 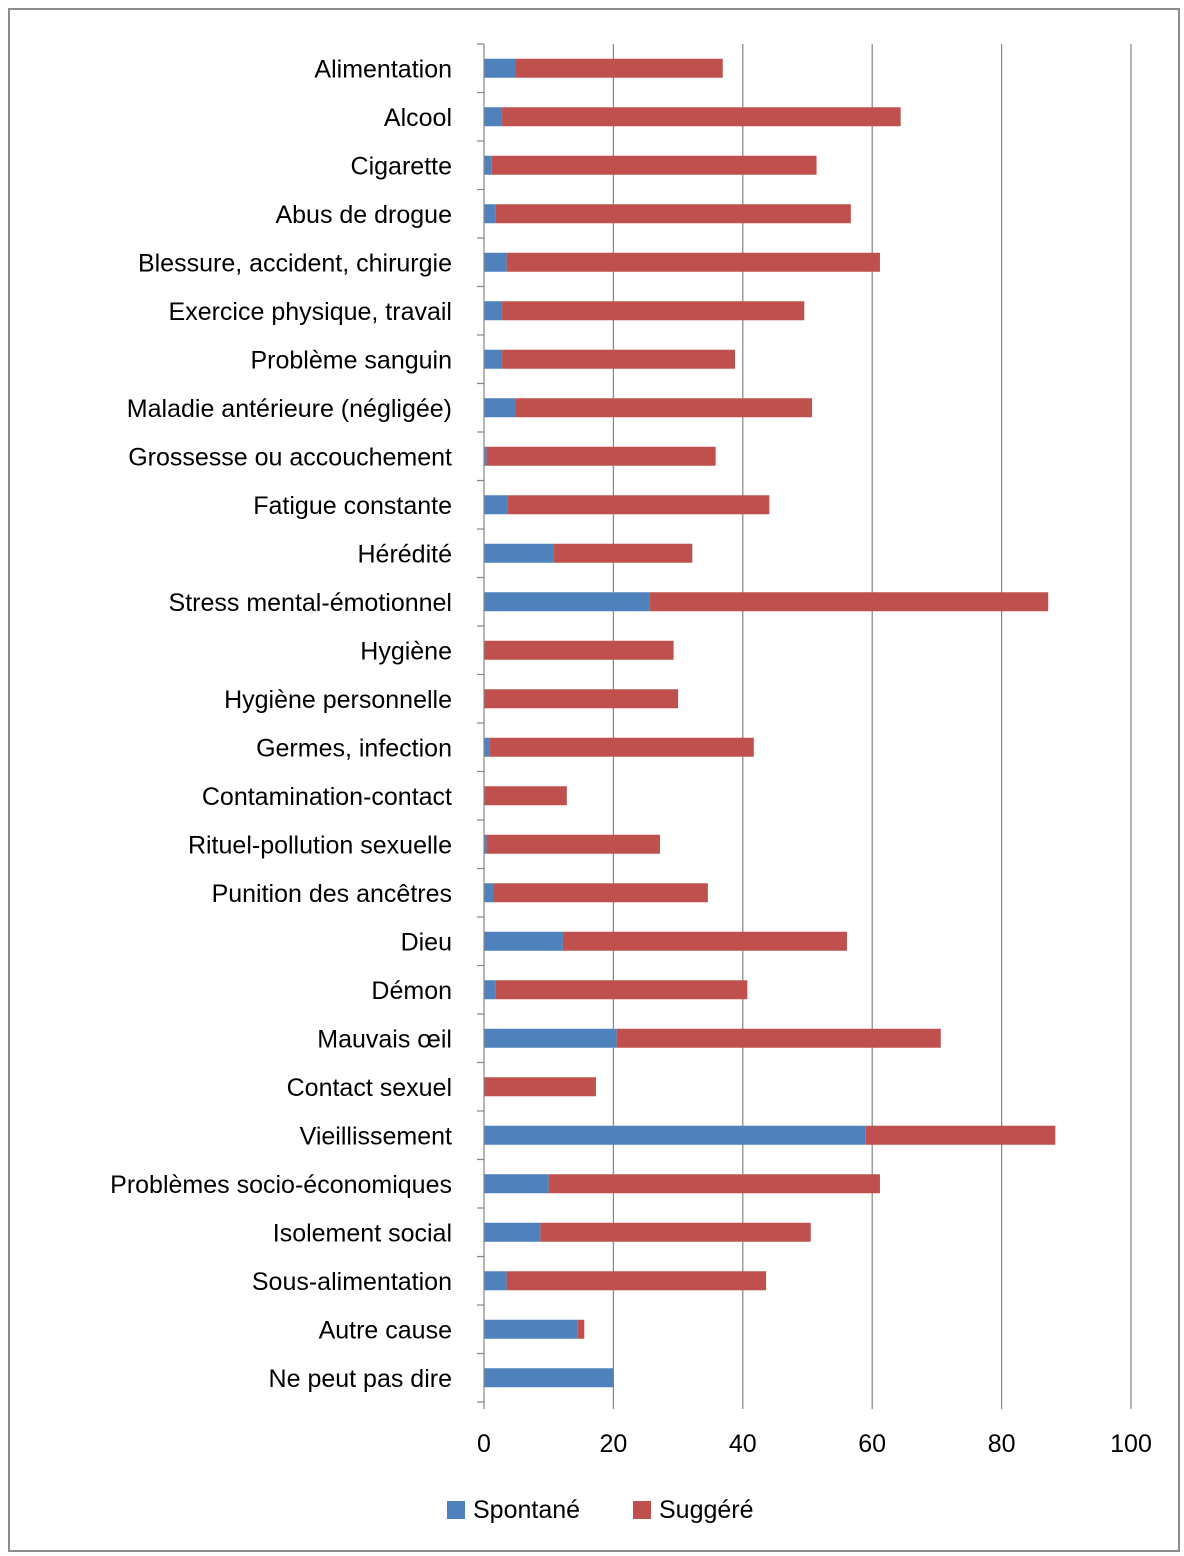 I want to click on category-label: Cigarette, so click(x=401, y=166).